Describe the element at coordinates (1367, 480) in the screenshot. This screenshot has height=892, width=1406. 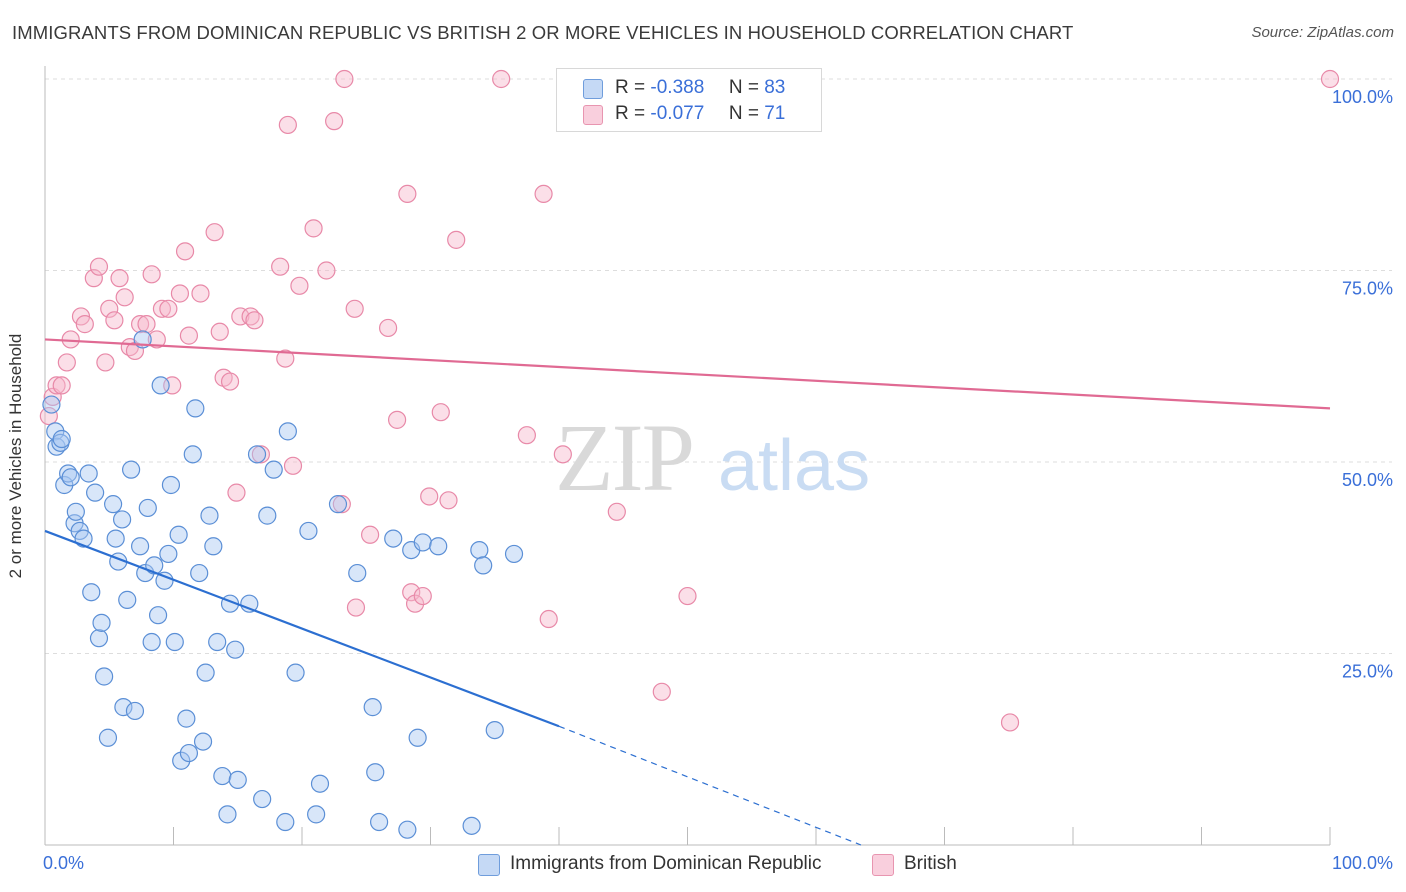
I see `y-tick-label: 50.0%` at that location.